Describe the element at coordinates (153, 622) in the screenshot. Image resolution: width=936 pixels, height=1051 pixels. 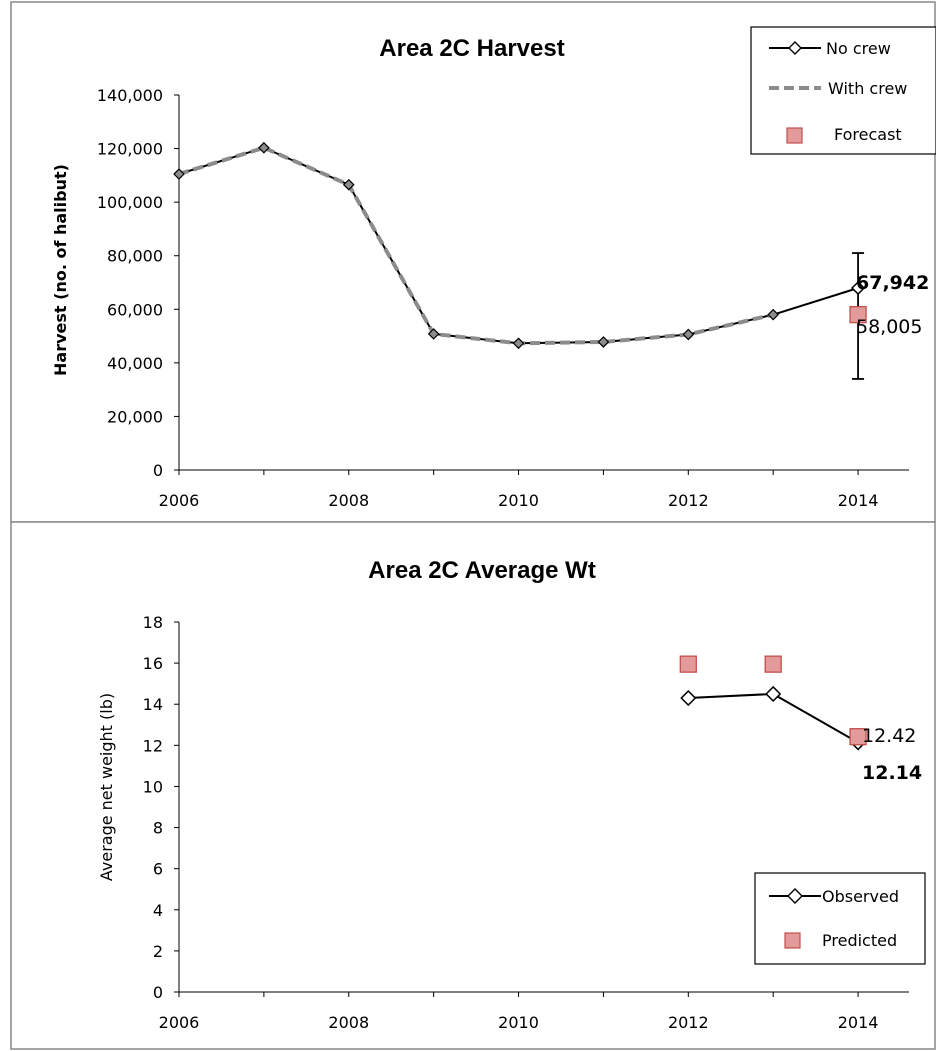
I see `chart2-y-tick-label: 18` at that location.